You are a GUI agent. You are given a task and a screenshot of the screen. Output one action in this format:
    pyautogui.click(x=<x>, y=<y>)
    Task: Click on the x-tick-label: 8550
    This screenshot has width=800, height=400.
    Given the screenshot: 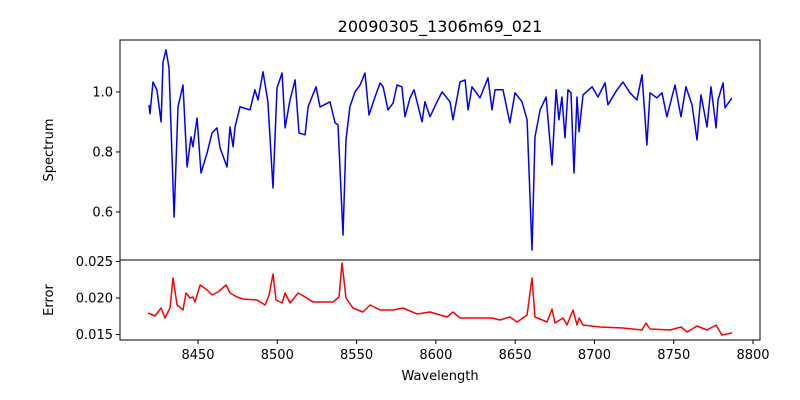 What is the action you would take?
    pyautogui.click(x=356, y=355)
    